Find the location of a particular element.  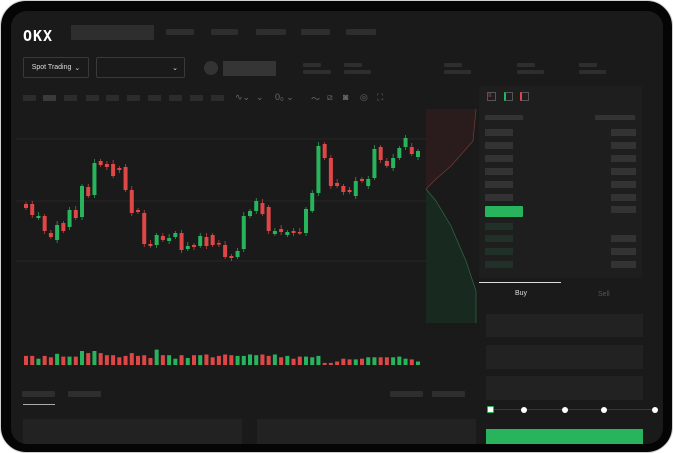

sell-tab: Sell is located at coordinates (604, 294).